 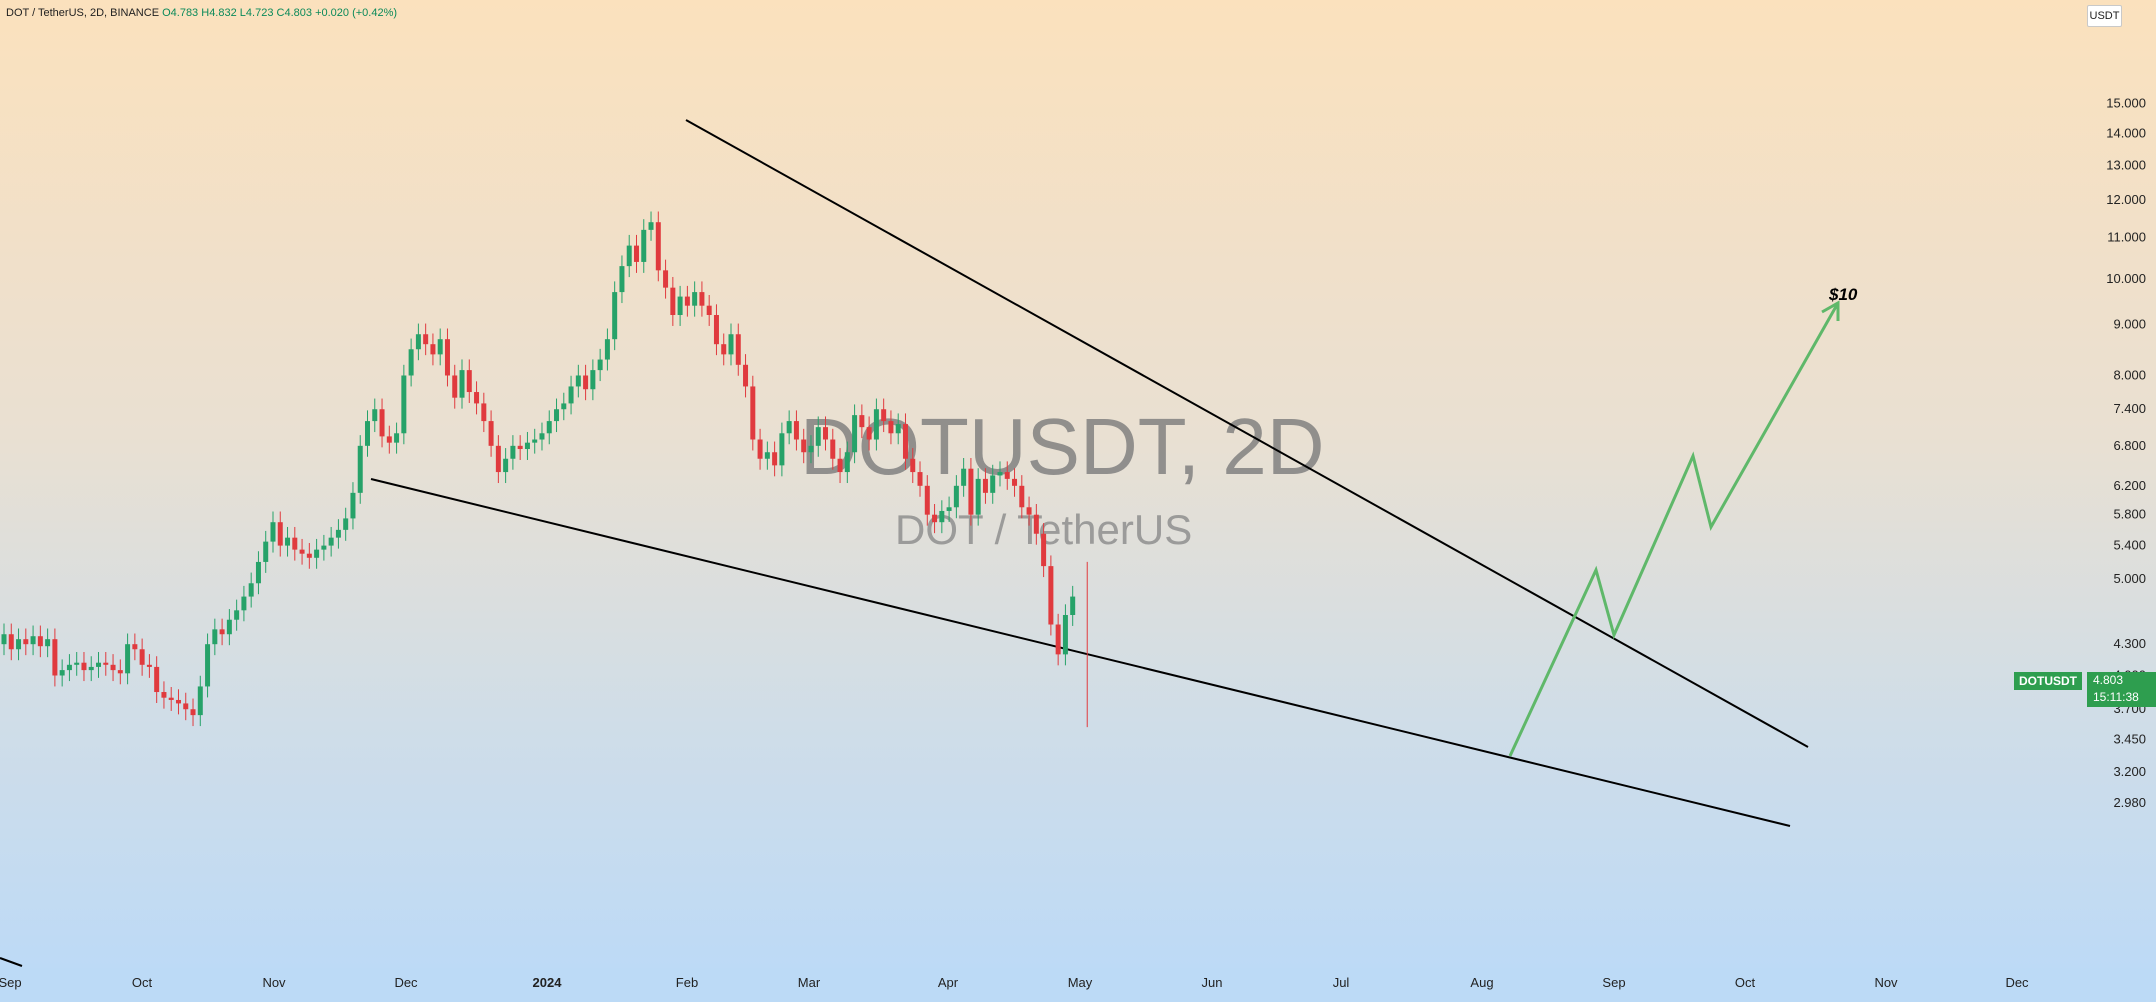 I want to click on price-tick-label: 5.800, so click(x=2129, y=514).